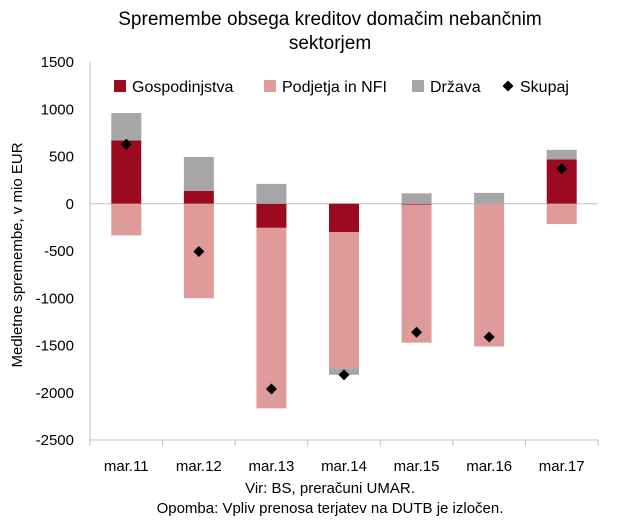  Describe the element at coordinates (55, 440) in the screenshot. I see `y-tick-label: -2500` at that location.